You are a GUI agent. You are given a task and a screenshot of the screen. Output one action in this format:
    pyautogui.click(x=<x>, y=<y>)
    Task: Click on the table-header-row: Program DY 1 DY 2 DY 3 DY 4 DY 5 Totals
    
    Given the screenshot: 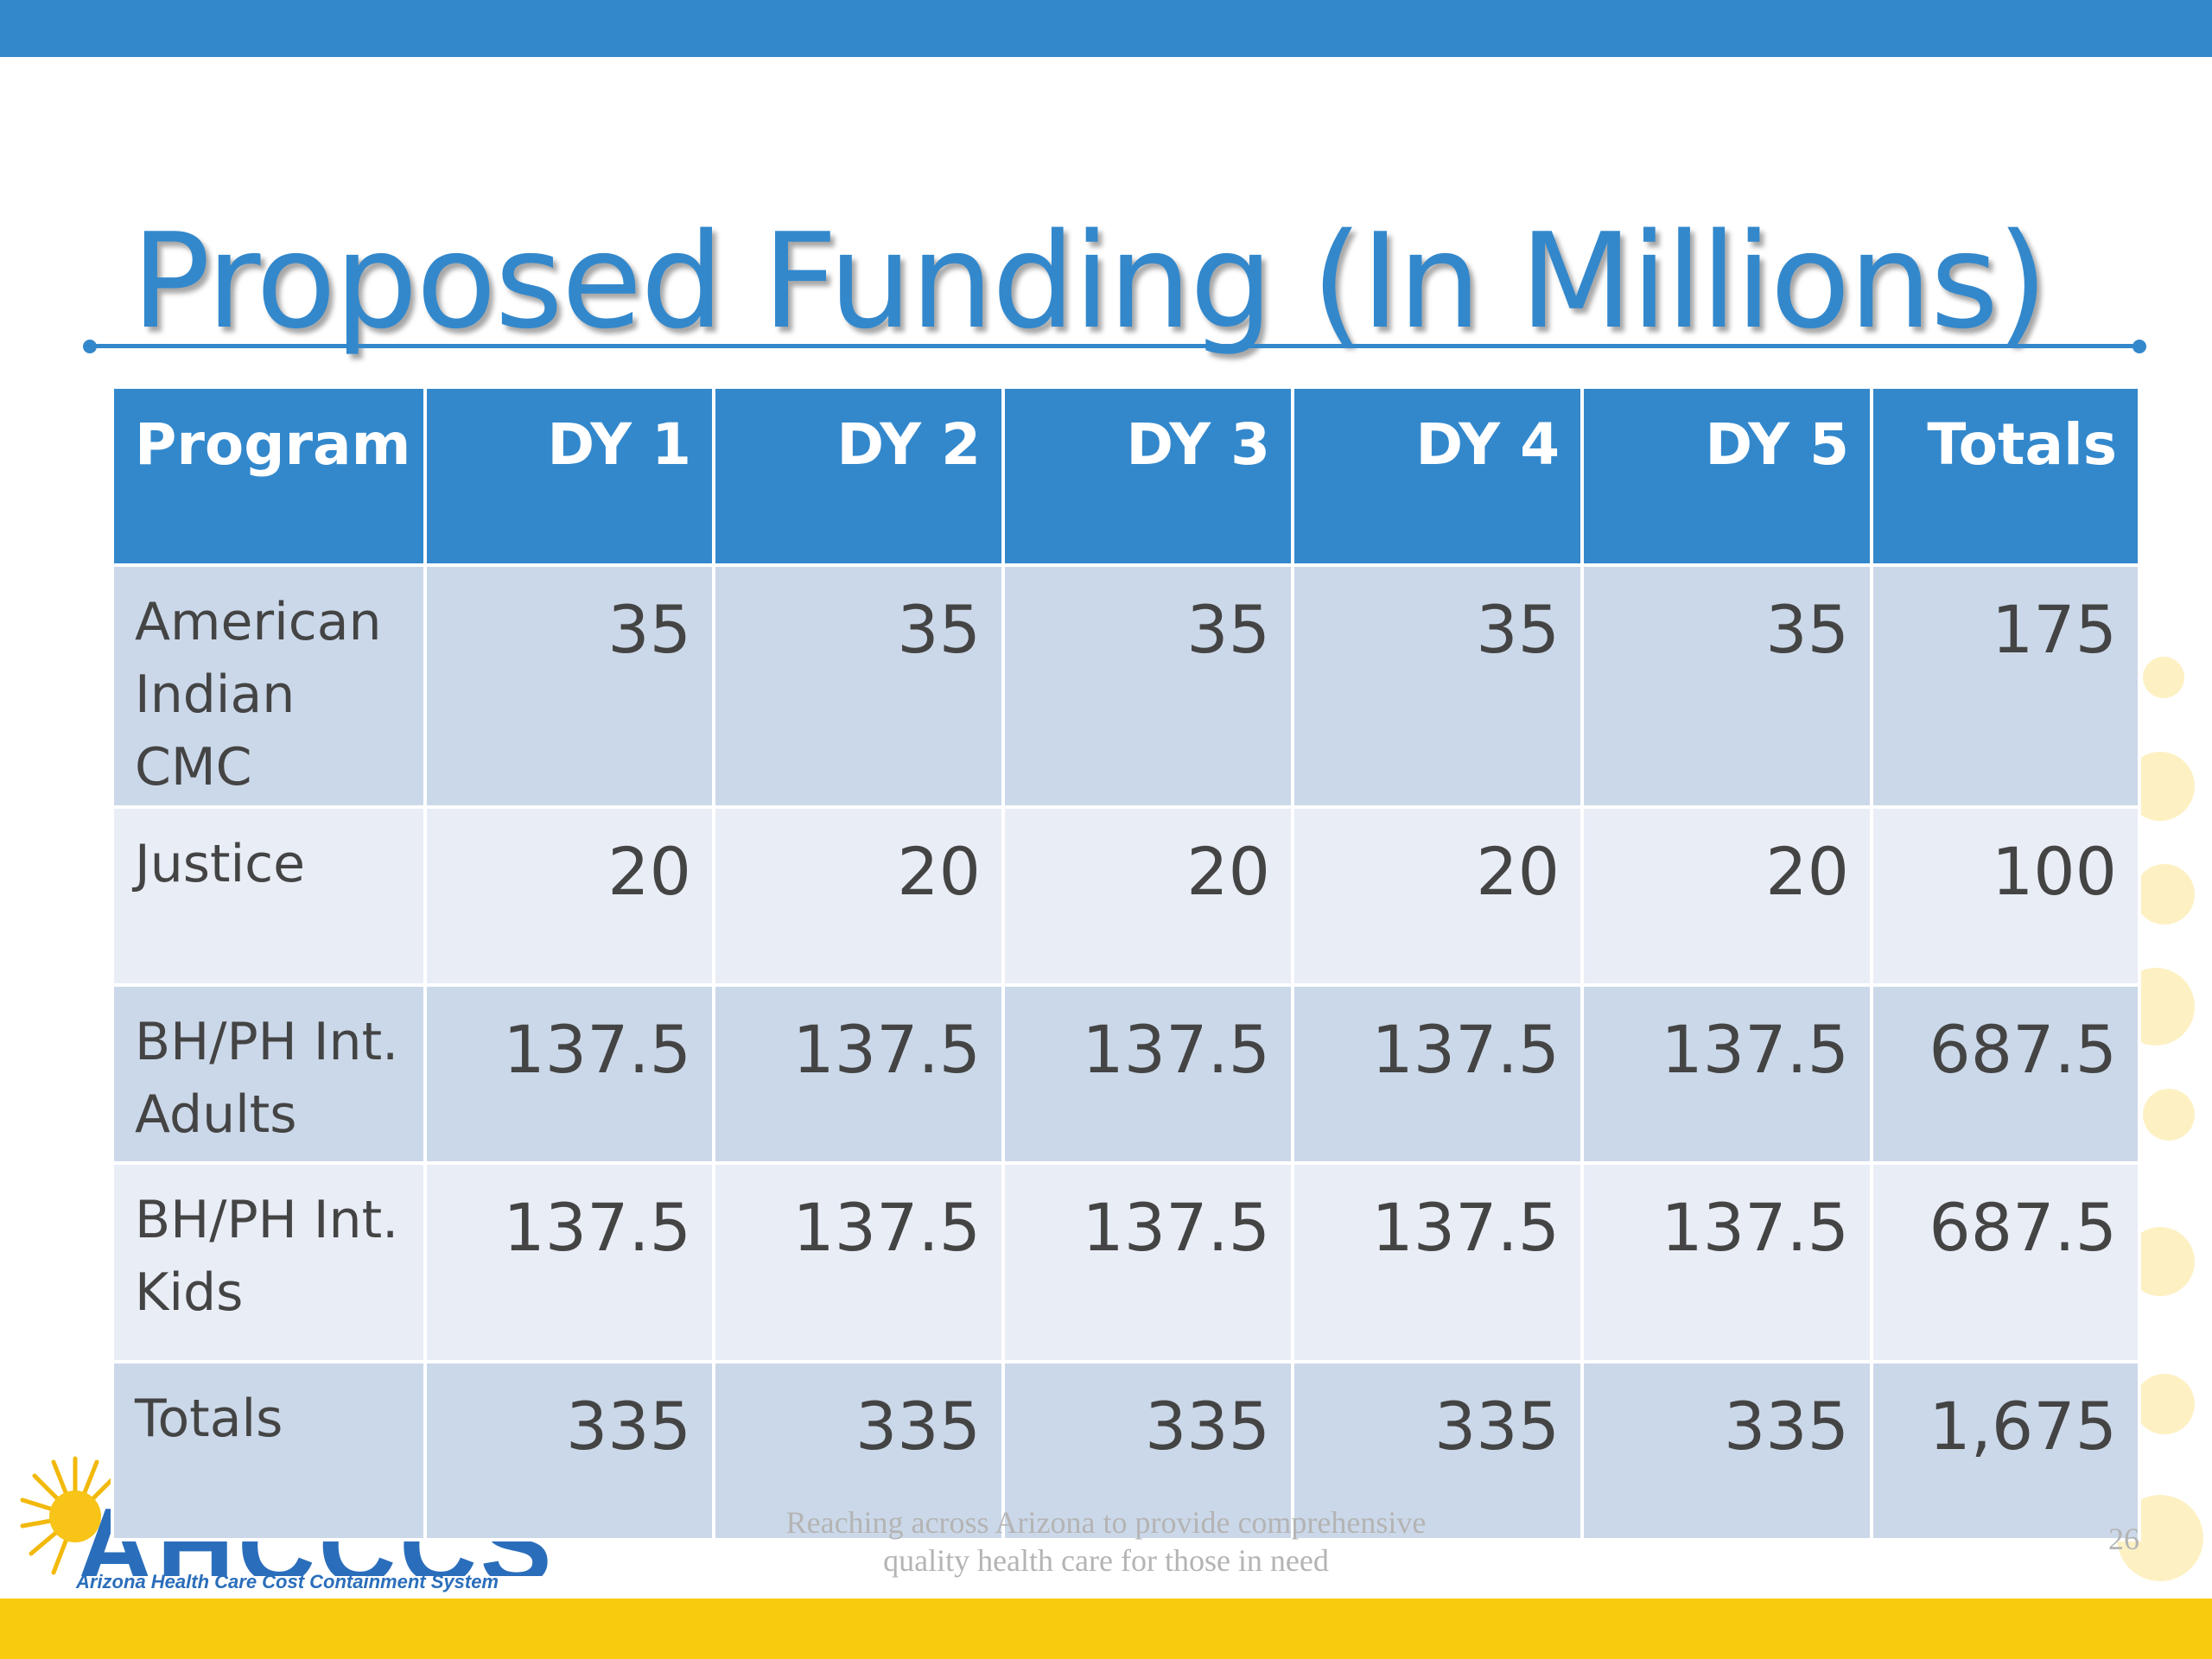 What is the action you would take?
    pyautogui.click(x=1126, y=476)
    